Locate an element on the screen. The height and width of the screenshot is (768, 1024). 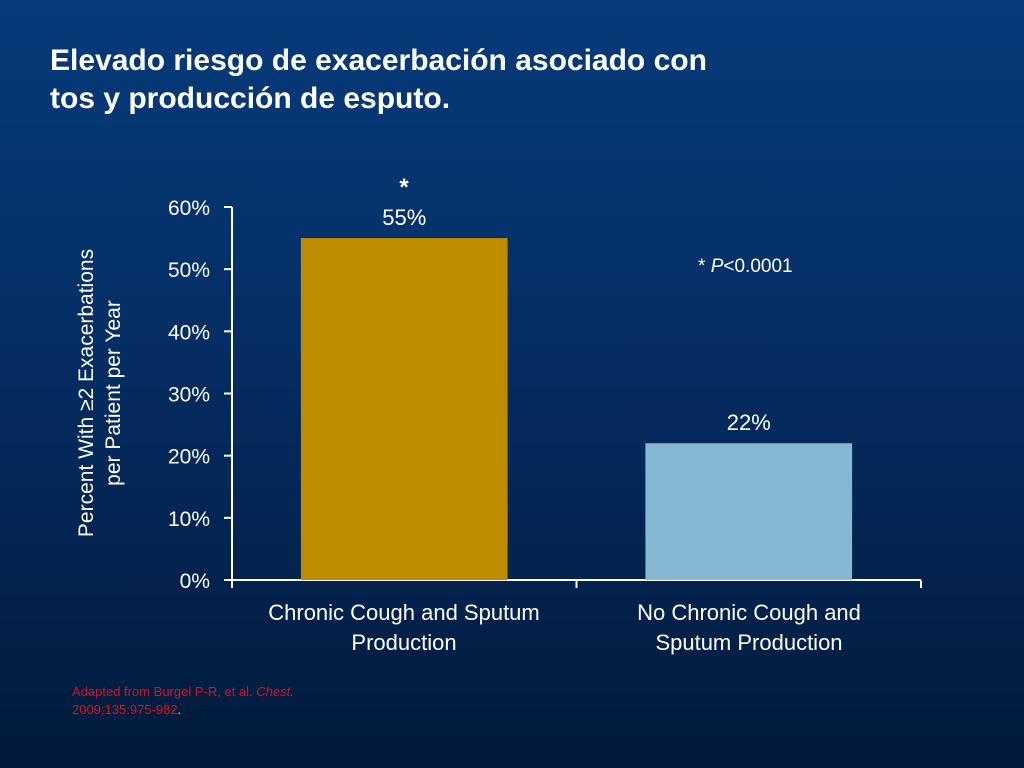
significance-note: * P<0.0001 is located at coordinates (745, 267).